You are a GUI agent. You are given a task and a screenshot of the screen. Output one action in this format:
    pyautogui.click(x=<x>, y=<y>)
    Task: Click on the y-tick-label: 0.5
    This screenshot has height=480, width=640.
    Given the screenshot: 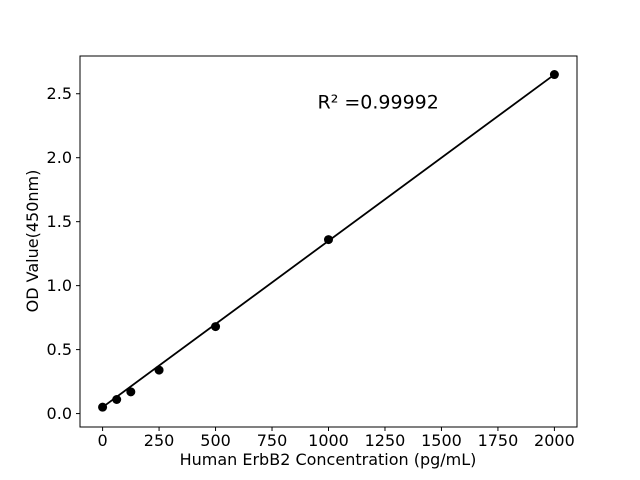 What is the action you would take?
    pyautogui.click(x=59, y=349)
    